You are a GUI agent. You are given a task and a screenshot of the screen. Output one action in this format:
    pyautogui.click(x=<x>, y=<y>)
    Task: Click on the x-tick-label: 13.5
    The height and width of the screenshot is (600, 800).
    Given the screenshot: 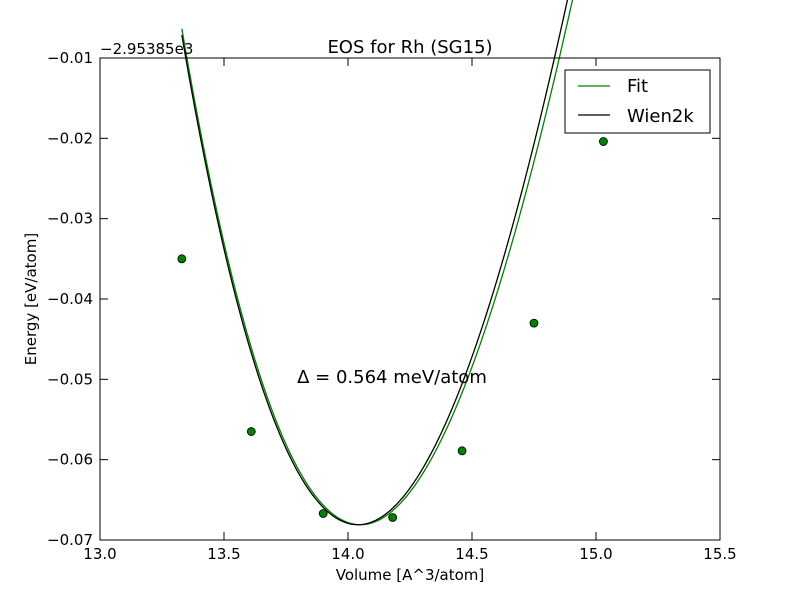 What is the action you would take?
    pyautogui.click(x=223, y=554)
    